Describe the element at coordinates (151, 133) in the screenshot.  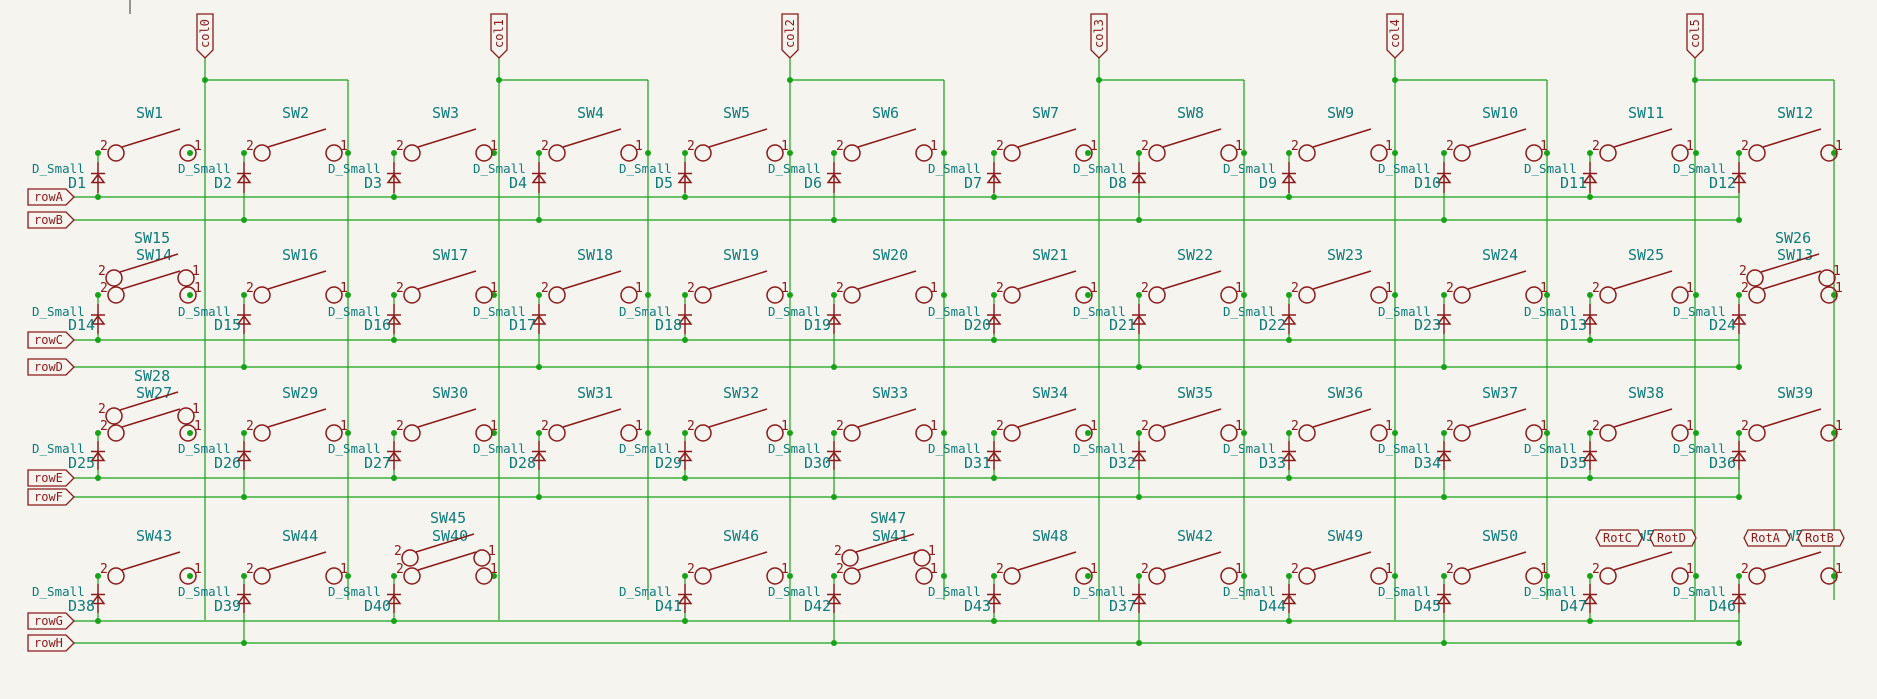
I see `switch-SW1: 2 1 SW1` at that location.